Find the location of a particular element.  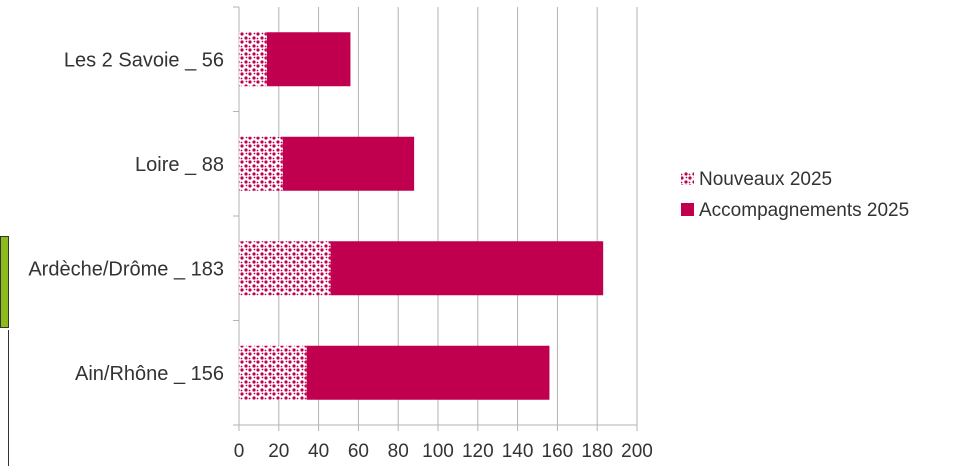

category-label: Loire _ 88 is located at coordinates (179, 165).